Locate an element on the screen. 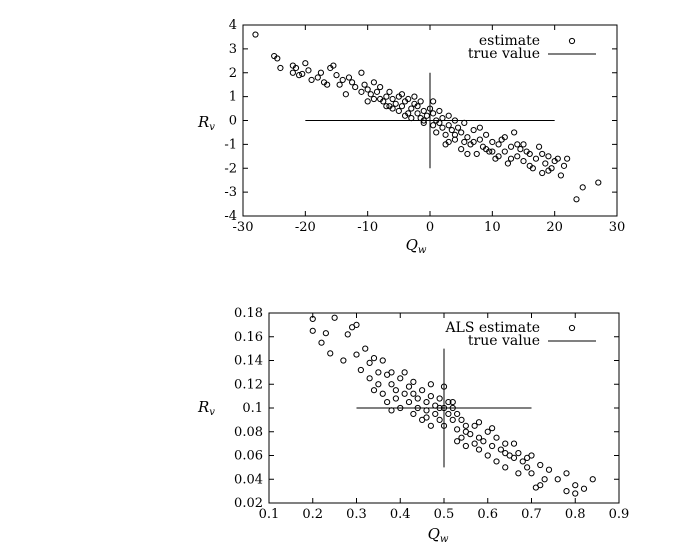 This screenshot has height=553, width=692. legend-label-als-estimate: ALS estimate is located at coordinates (492, 328).